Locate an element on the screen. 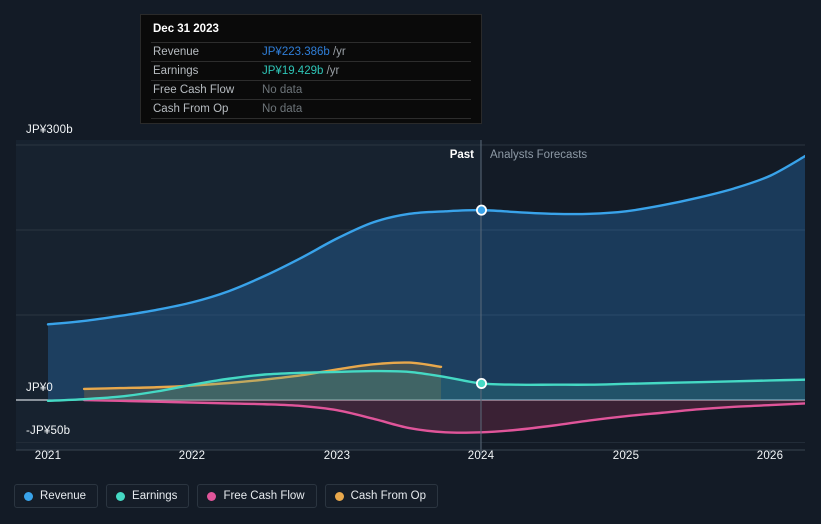  tooltip-row-label: Earnings is located at coordinates (176, 71).